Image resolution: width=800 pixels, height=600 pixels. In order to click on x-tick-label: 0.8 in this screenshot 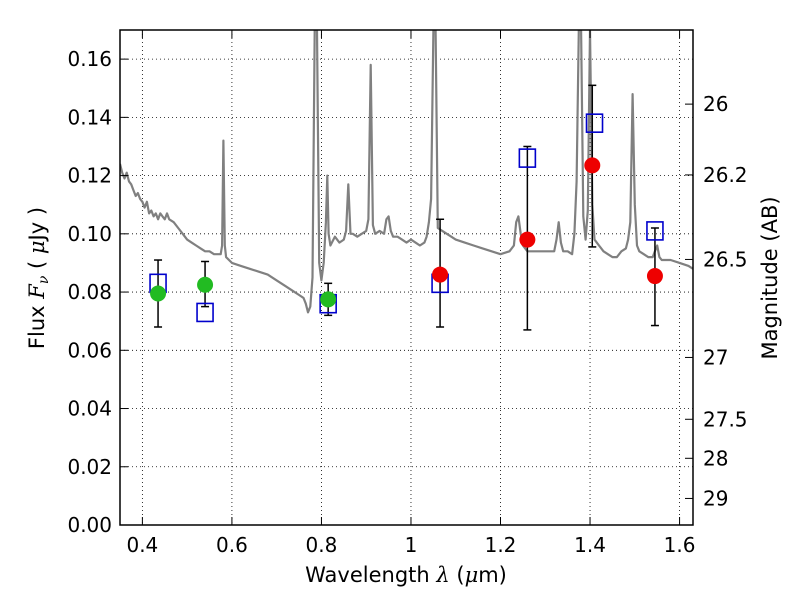, I will do `click(322, 545)`.